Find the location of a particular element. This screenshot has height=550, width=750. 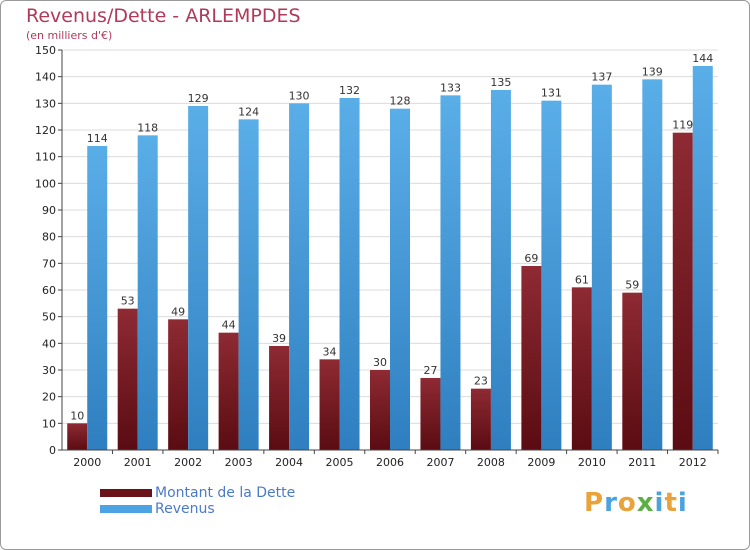

x-tick-label: 2006 is located at coordinates (390, 462).